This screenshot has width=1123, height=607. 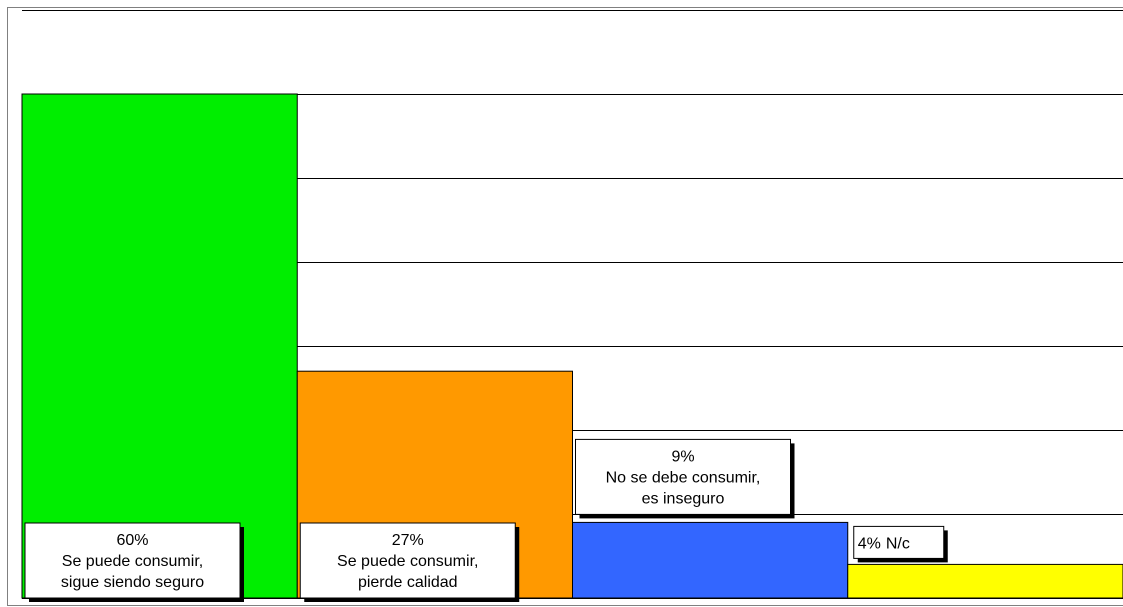 What do you see at coordinates (132, 572) in the screenshot?
I see `category-label: Se puede consumir, sigue siendo seguro` at bounding box center [132, 572].